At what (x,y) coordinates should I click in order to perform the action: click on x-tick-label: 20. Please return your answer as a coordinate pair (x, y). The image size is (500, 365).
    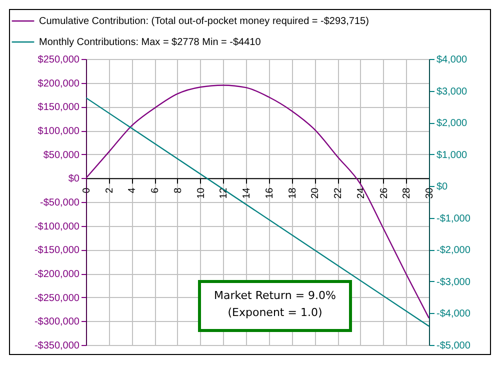
    Looking at the image, I should click on (316, 193).